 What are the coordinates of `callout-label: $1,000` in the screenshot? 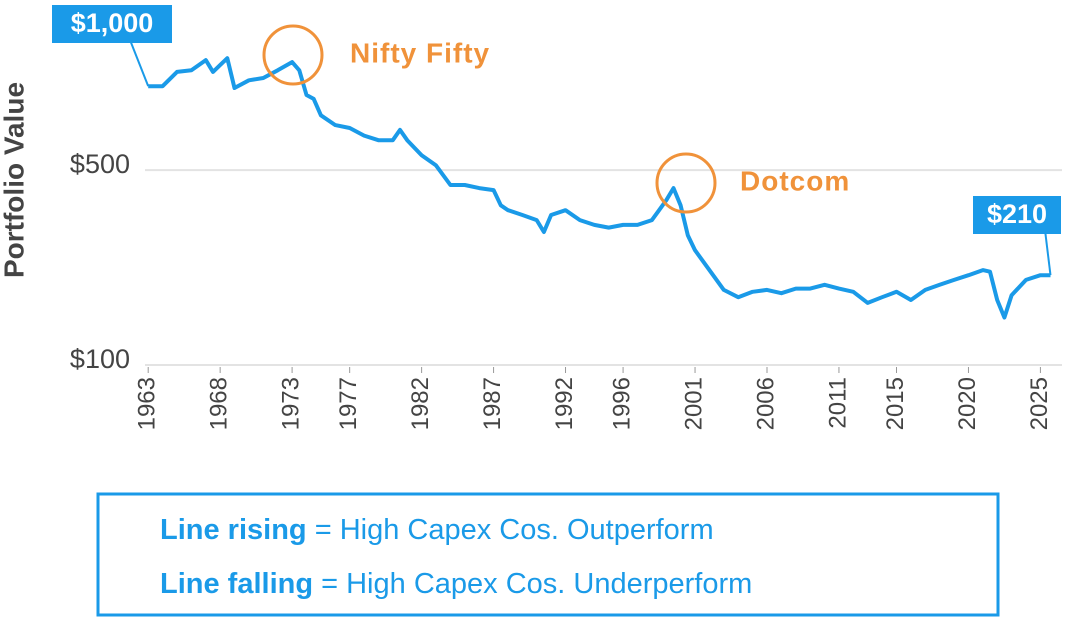 It's located at (112, 23).